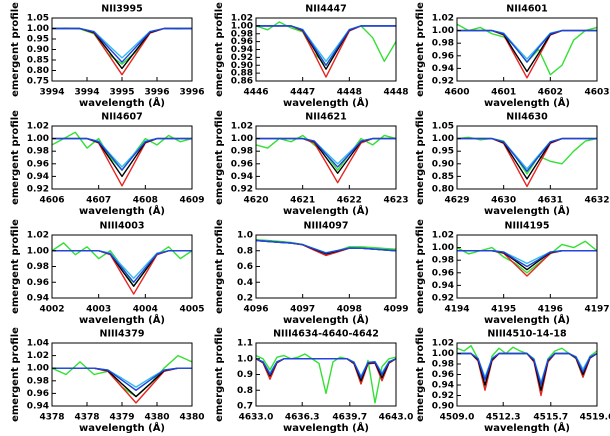  Describe the element at coordinates (527, 226) in the screenshot. I see `panel-title: NIII4195` at that location.